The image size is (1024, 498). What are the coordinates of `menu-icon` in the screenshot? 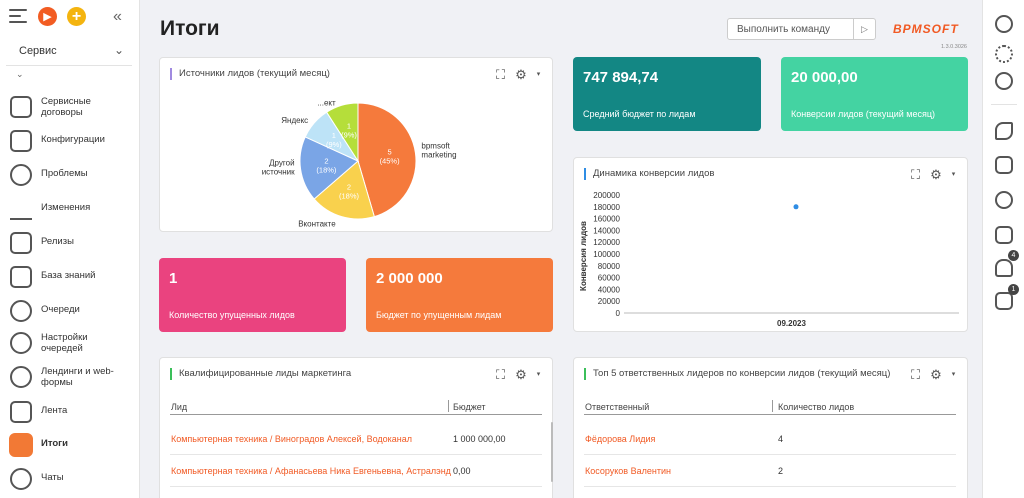 It's located at (18, 16).